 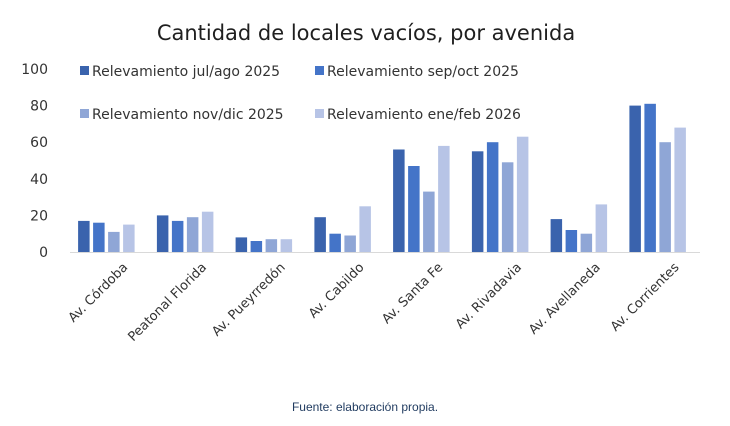 What do you see at coordinates (39, 107) in the screenshot?
I see `y-tick-label: 80` at bounding box center [39, 107].